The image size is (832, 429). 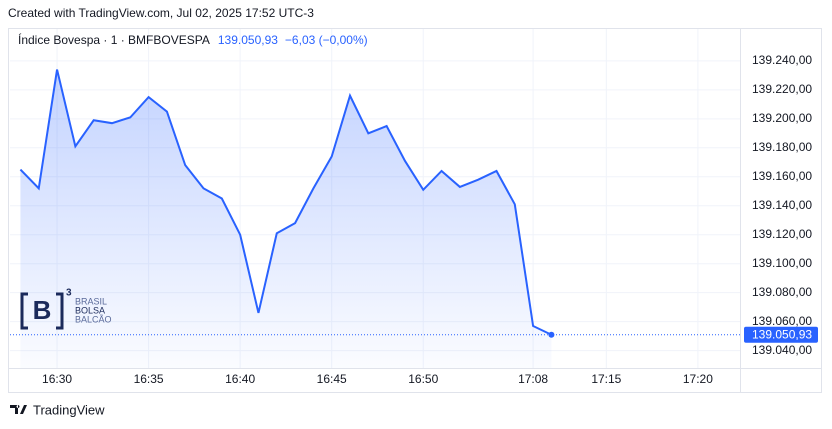 I want to click on footer-logo: TradingView, so click(x=57, y=409).